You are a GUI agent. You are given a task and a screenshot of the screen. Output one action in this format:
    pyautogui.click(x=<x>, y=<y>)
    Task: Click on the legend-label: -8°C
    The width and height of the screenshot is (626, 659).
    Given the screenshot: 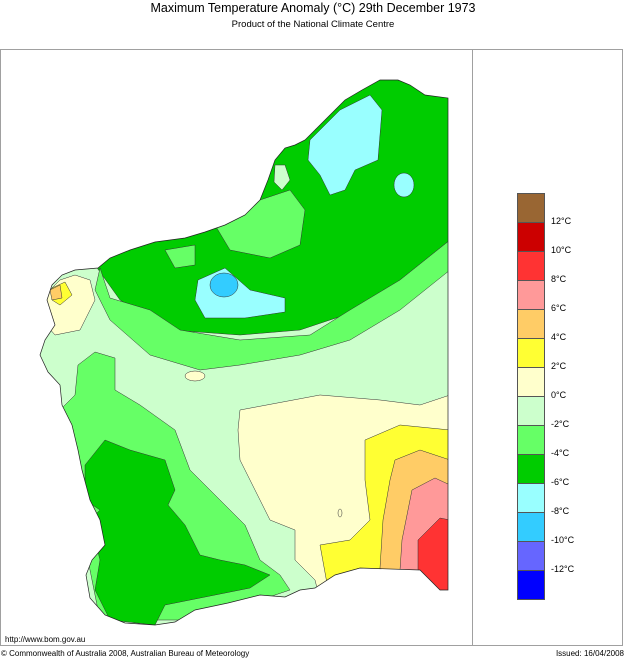 What is the action you would take?
    pyautogui.click(x=560, y=511)
    